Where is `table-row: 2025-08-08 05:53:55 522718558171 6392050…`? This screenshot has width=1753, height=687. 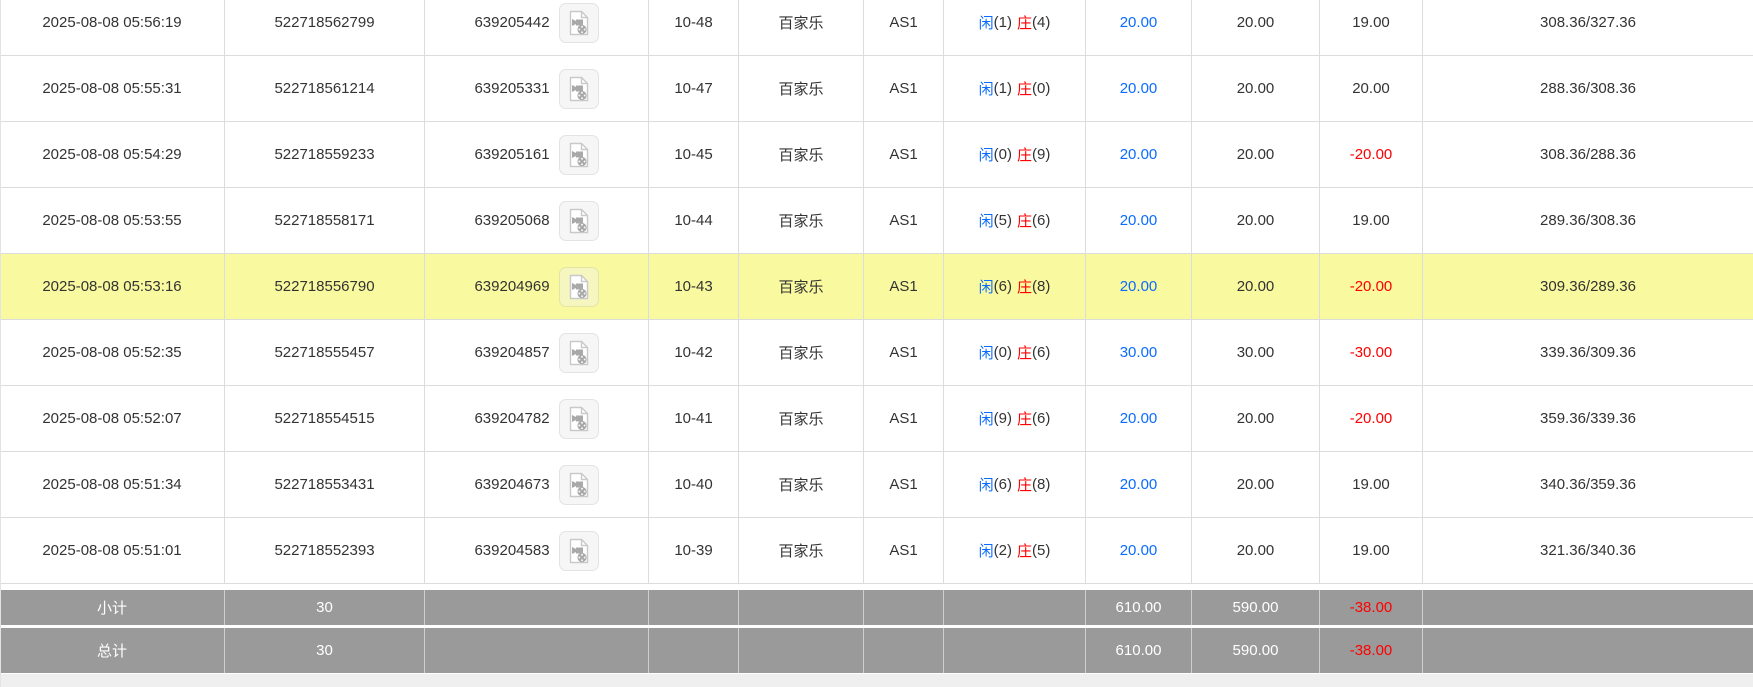 table-row: 2025-08-08 05:53:55 522718558171 6392050… is located at coordinates (876, 221).